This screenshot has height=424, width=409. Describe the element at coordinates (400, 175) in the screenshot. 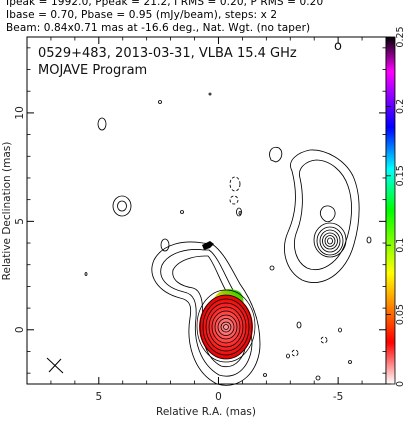

I see `colorbar-tick-label: 0.15` at that location.